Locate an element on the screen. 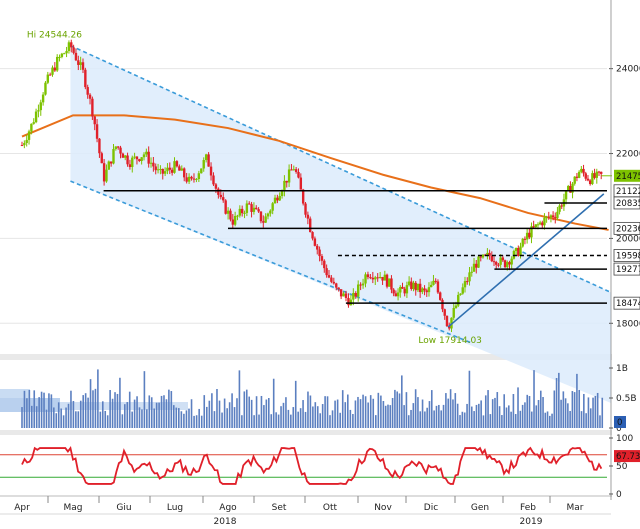 The width and height of the screenshot is (640, 529). x-tick-label: Mar is located at coordinates (575, 508).